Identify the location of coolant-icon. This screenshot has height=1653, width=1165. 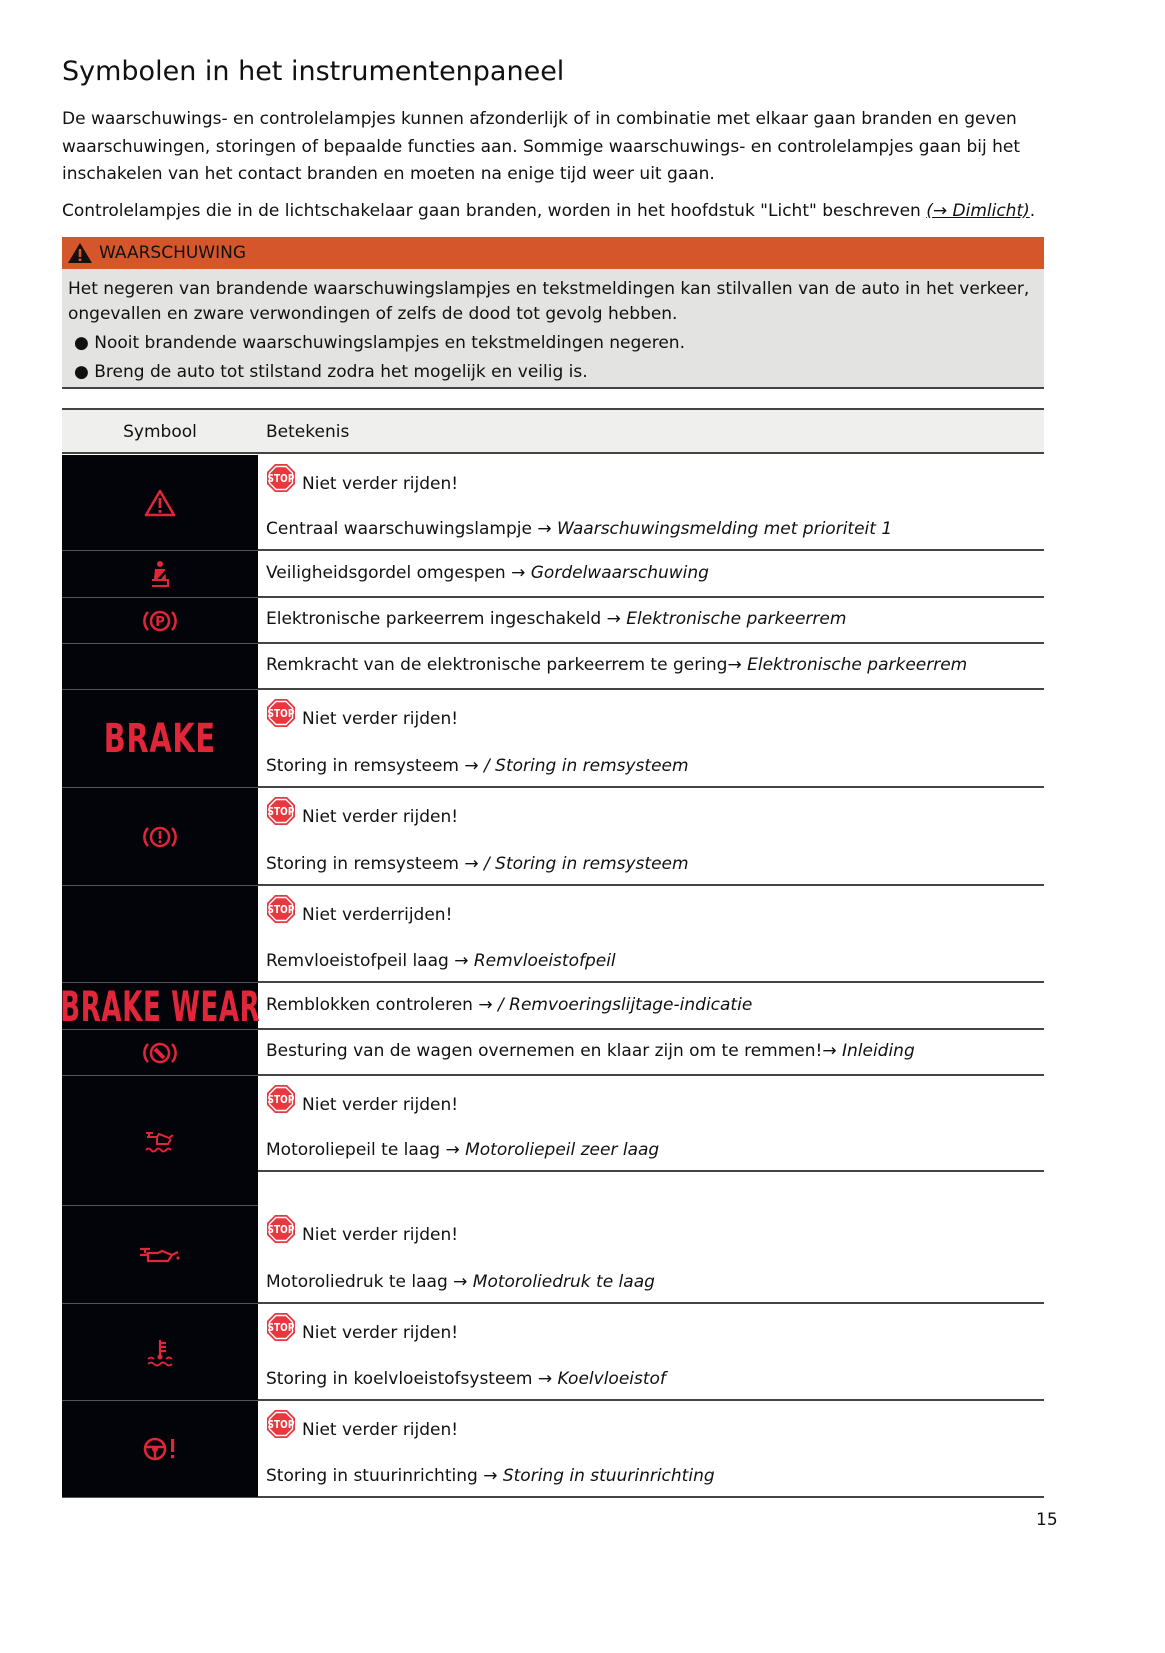
(160, 1352).